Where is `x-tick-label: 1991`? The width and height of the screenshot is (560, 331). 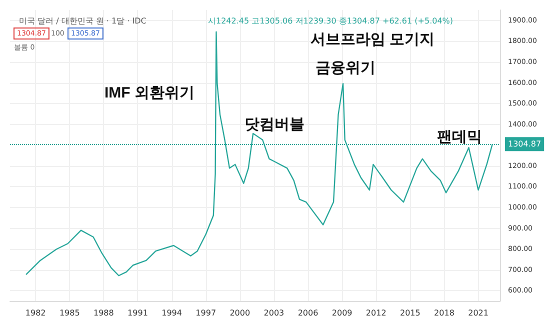
x-tick-label: 1991 is located at coordinates (138, 313).